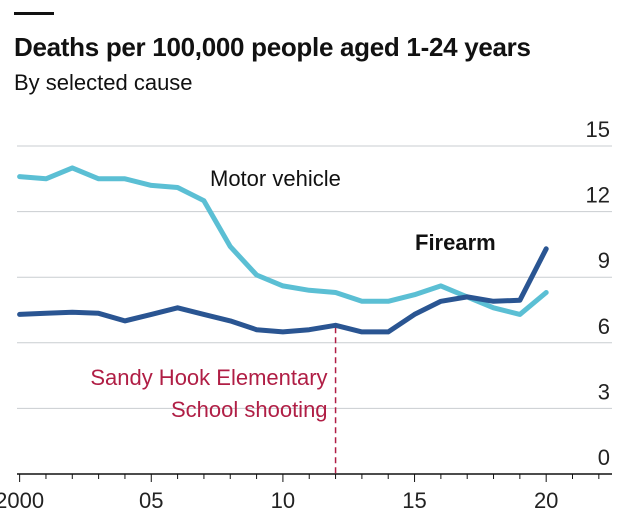 The height and width of the screenshot is (528, 628). What do you see at coordinates (604, 260) in the screenshot?
I see `y-tick-label: 9` at bounding box center [604, 260].